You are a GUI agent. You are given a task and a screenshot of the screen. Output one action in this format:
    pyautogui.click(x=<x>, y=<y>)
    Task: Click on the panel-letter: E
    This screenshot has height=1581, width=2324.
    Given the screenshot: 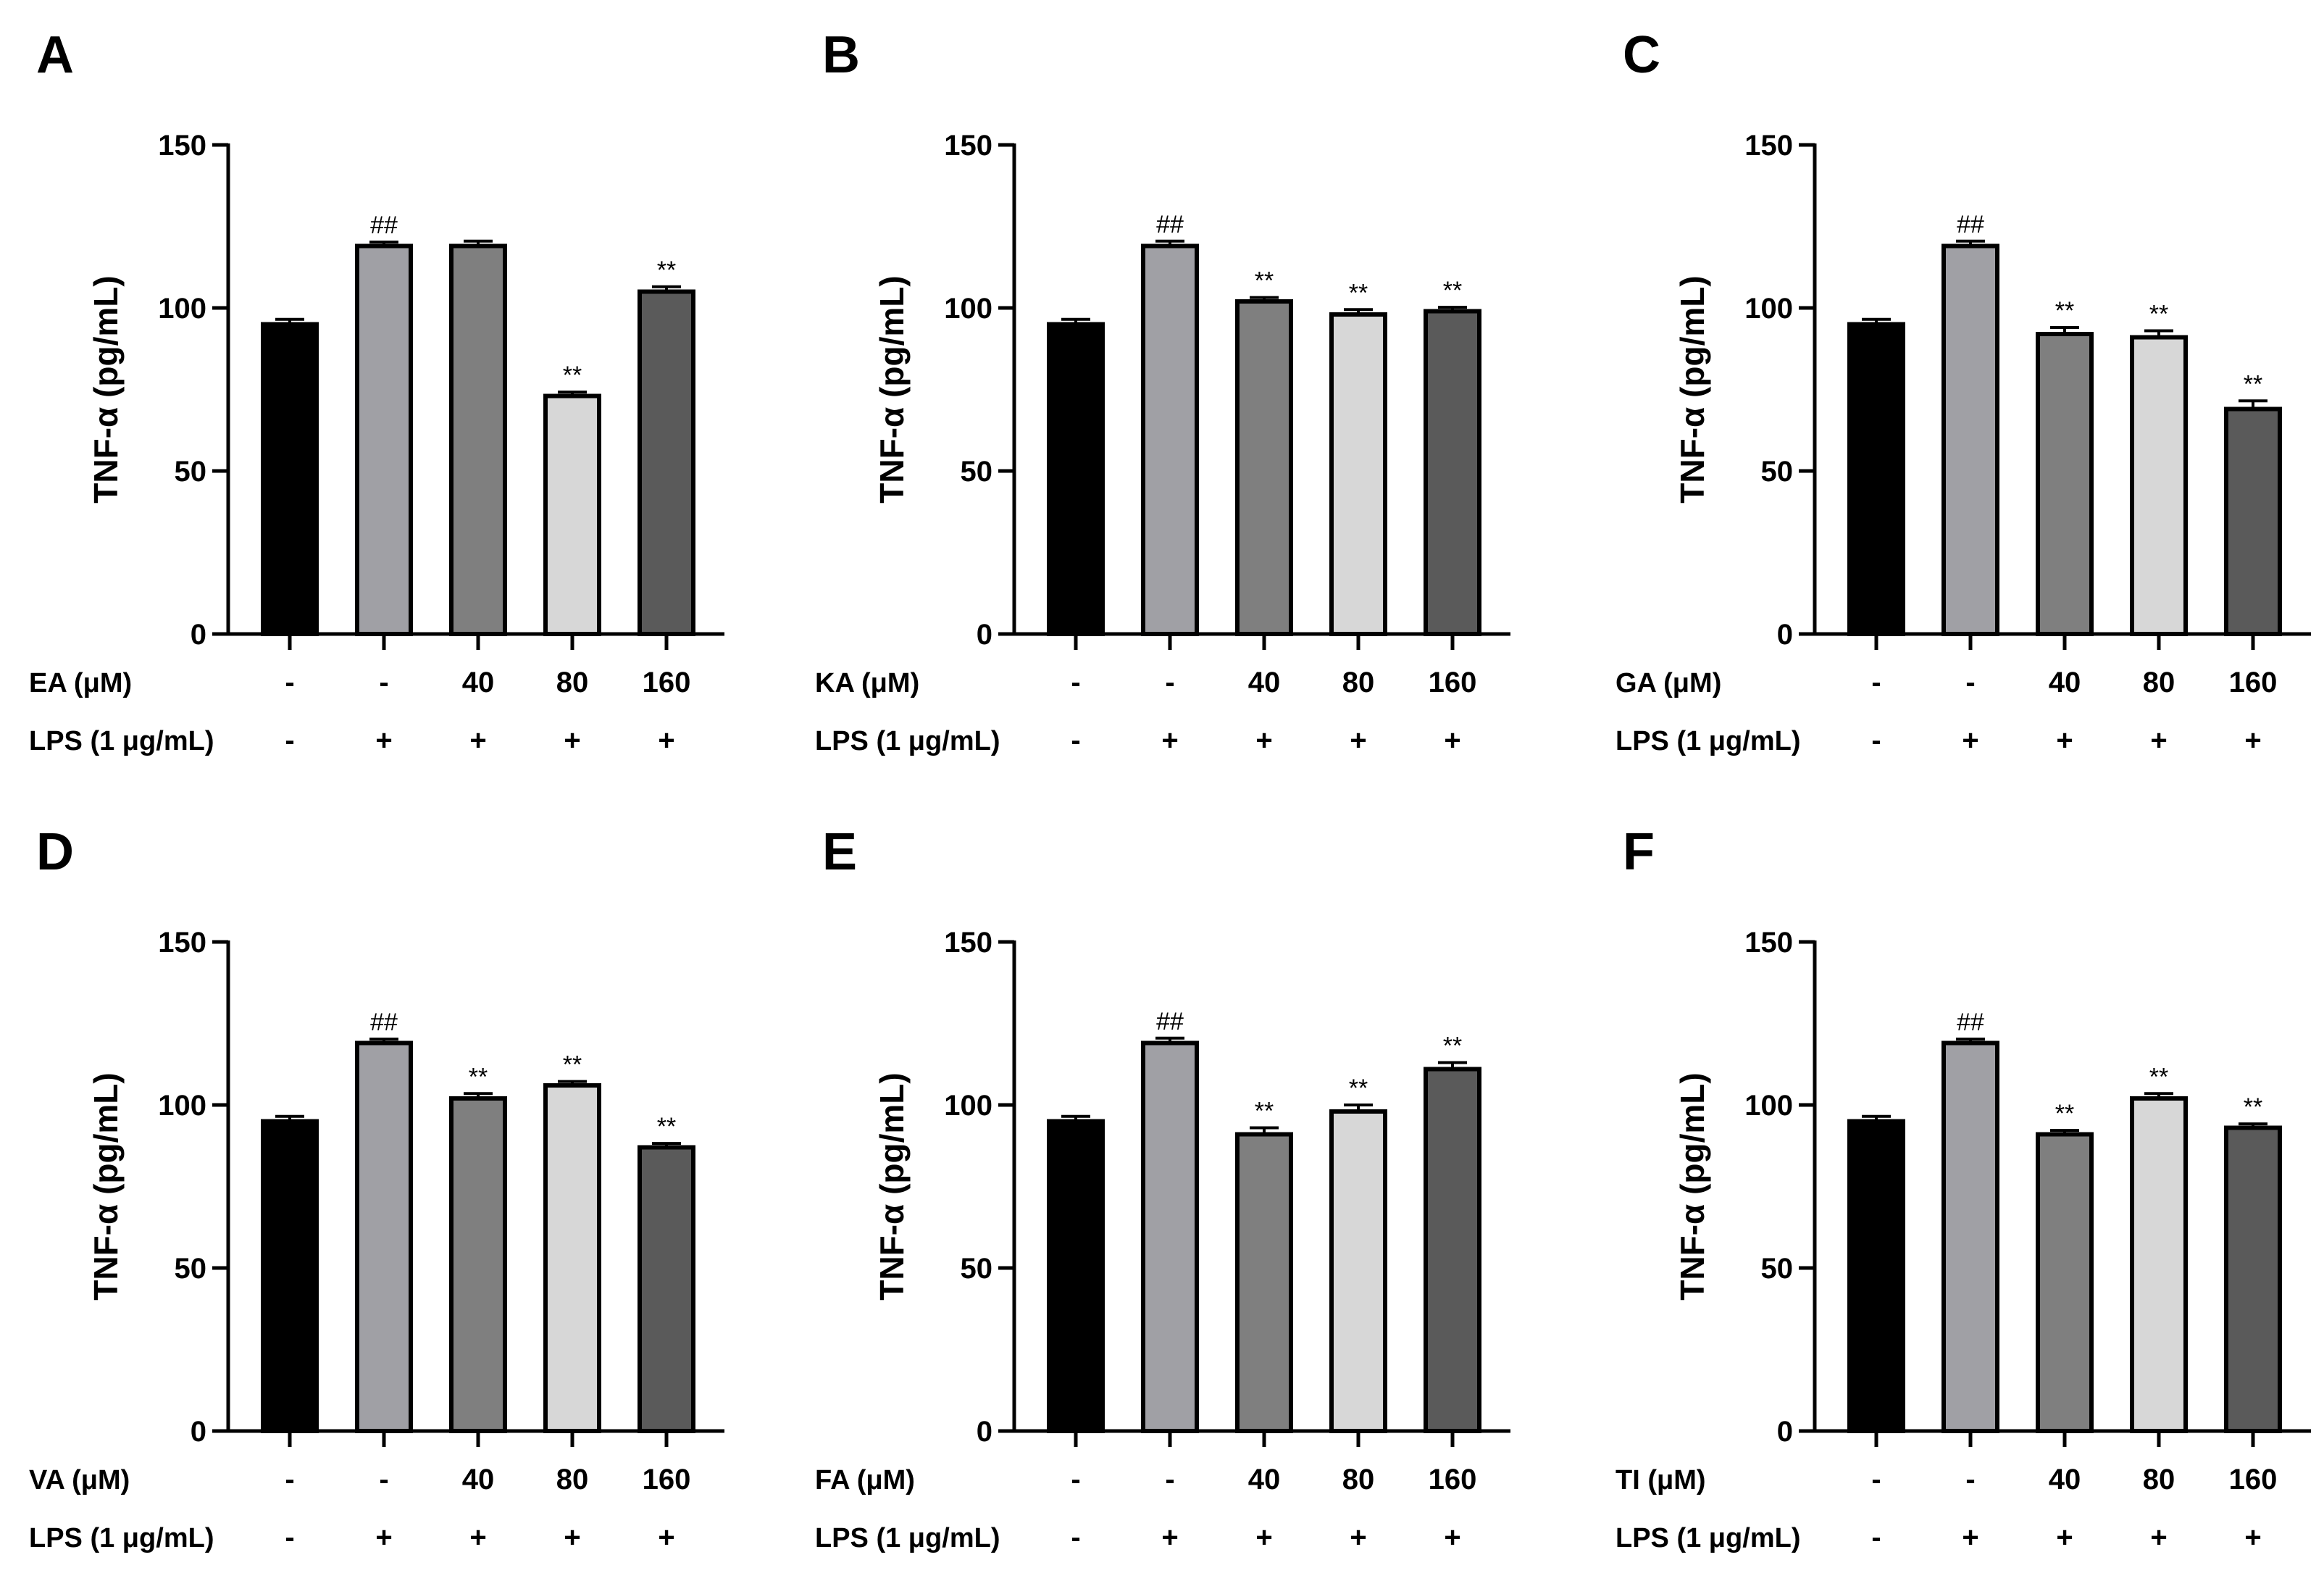 What is the action you would take?
    pyautogui.click(x=840, y=852)
    